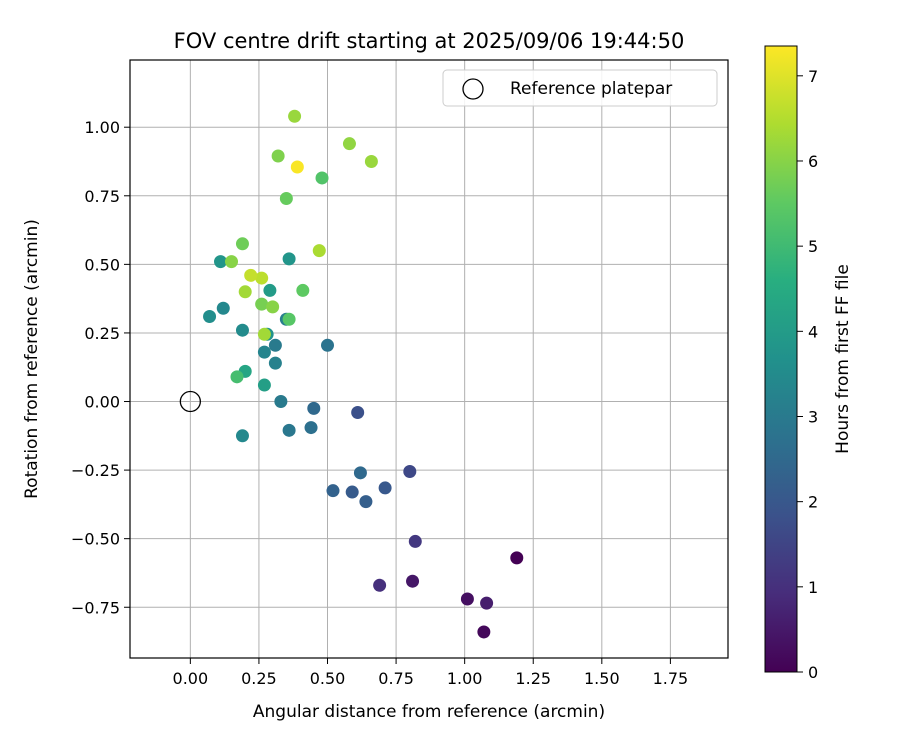 The image size is (900, 750). Describe the element at coordinates (781, 359) in the screenshot. I see `colorbar-gradient` at that location.